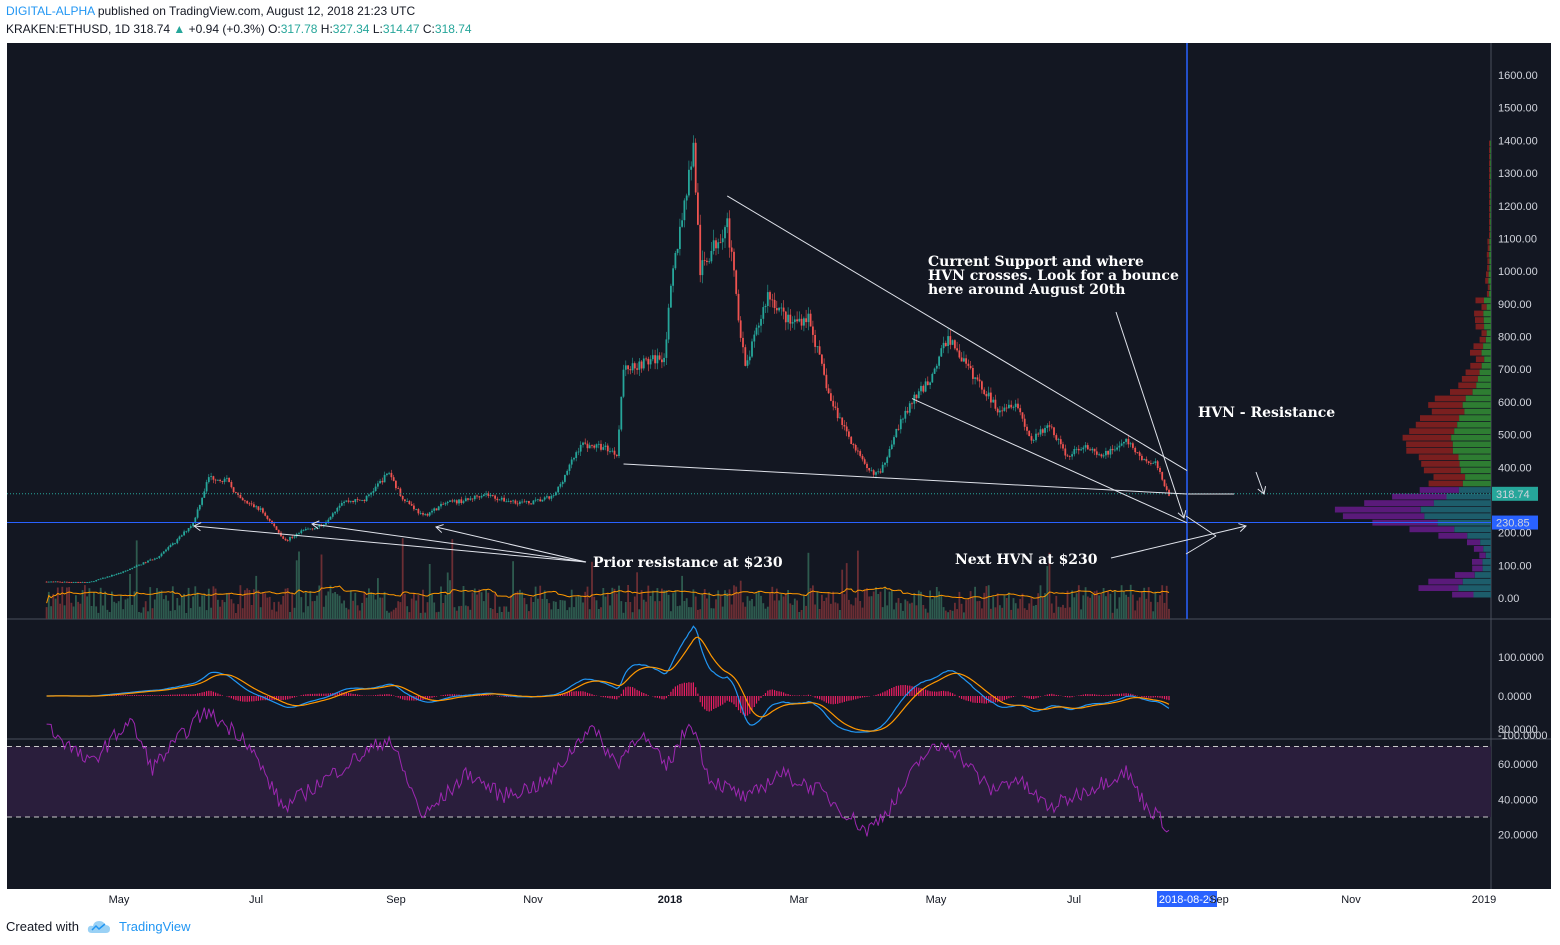 Image resolution: width=1560 pixels, height=945 pixels. What do you see at coordinates (42, 926) in the screenshot?
I see `created-with-text: Created with` at bounding box center [42, 926].